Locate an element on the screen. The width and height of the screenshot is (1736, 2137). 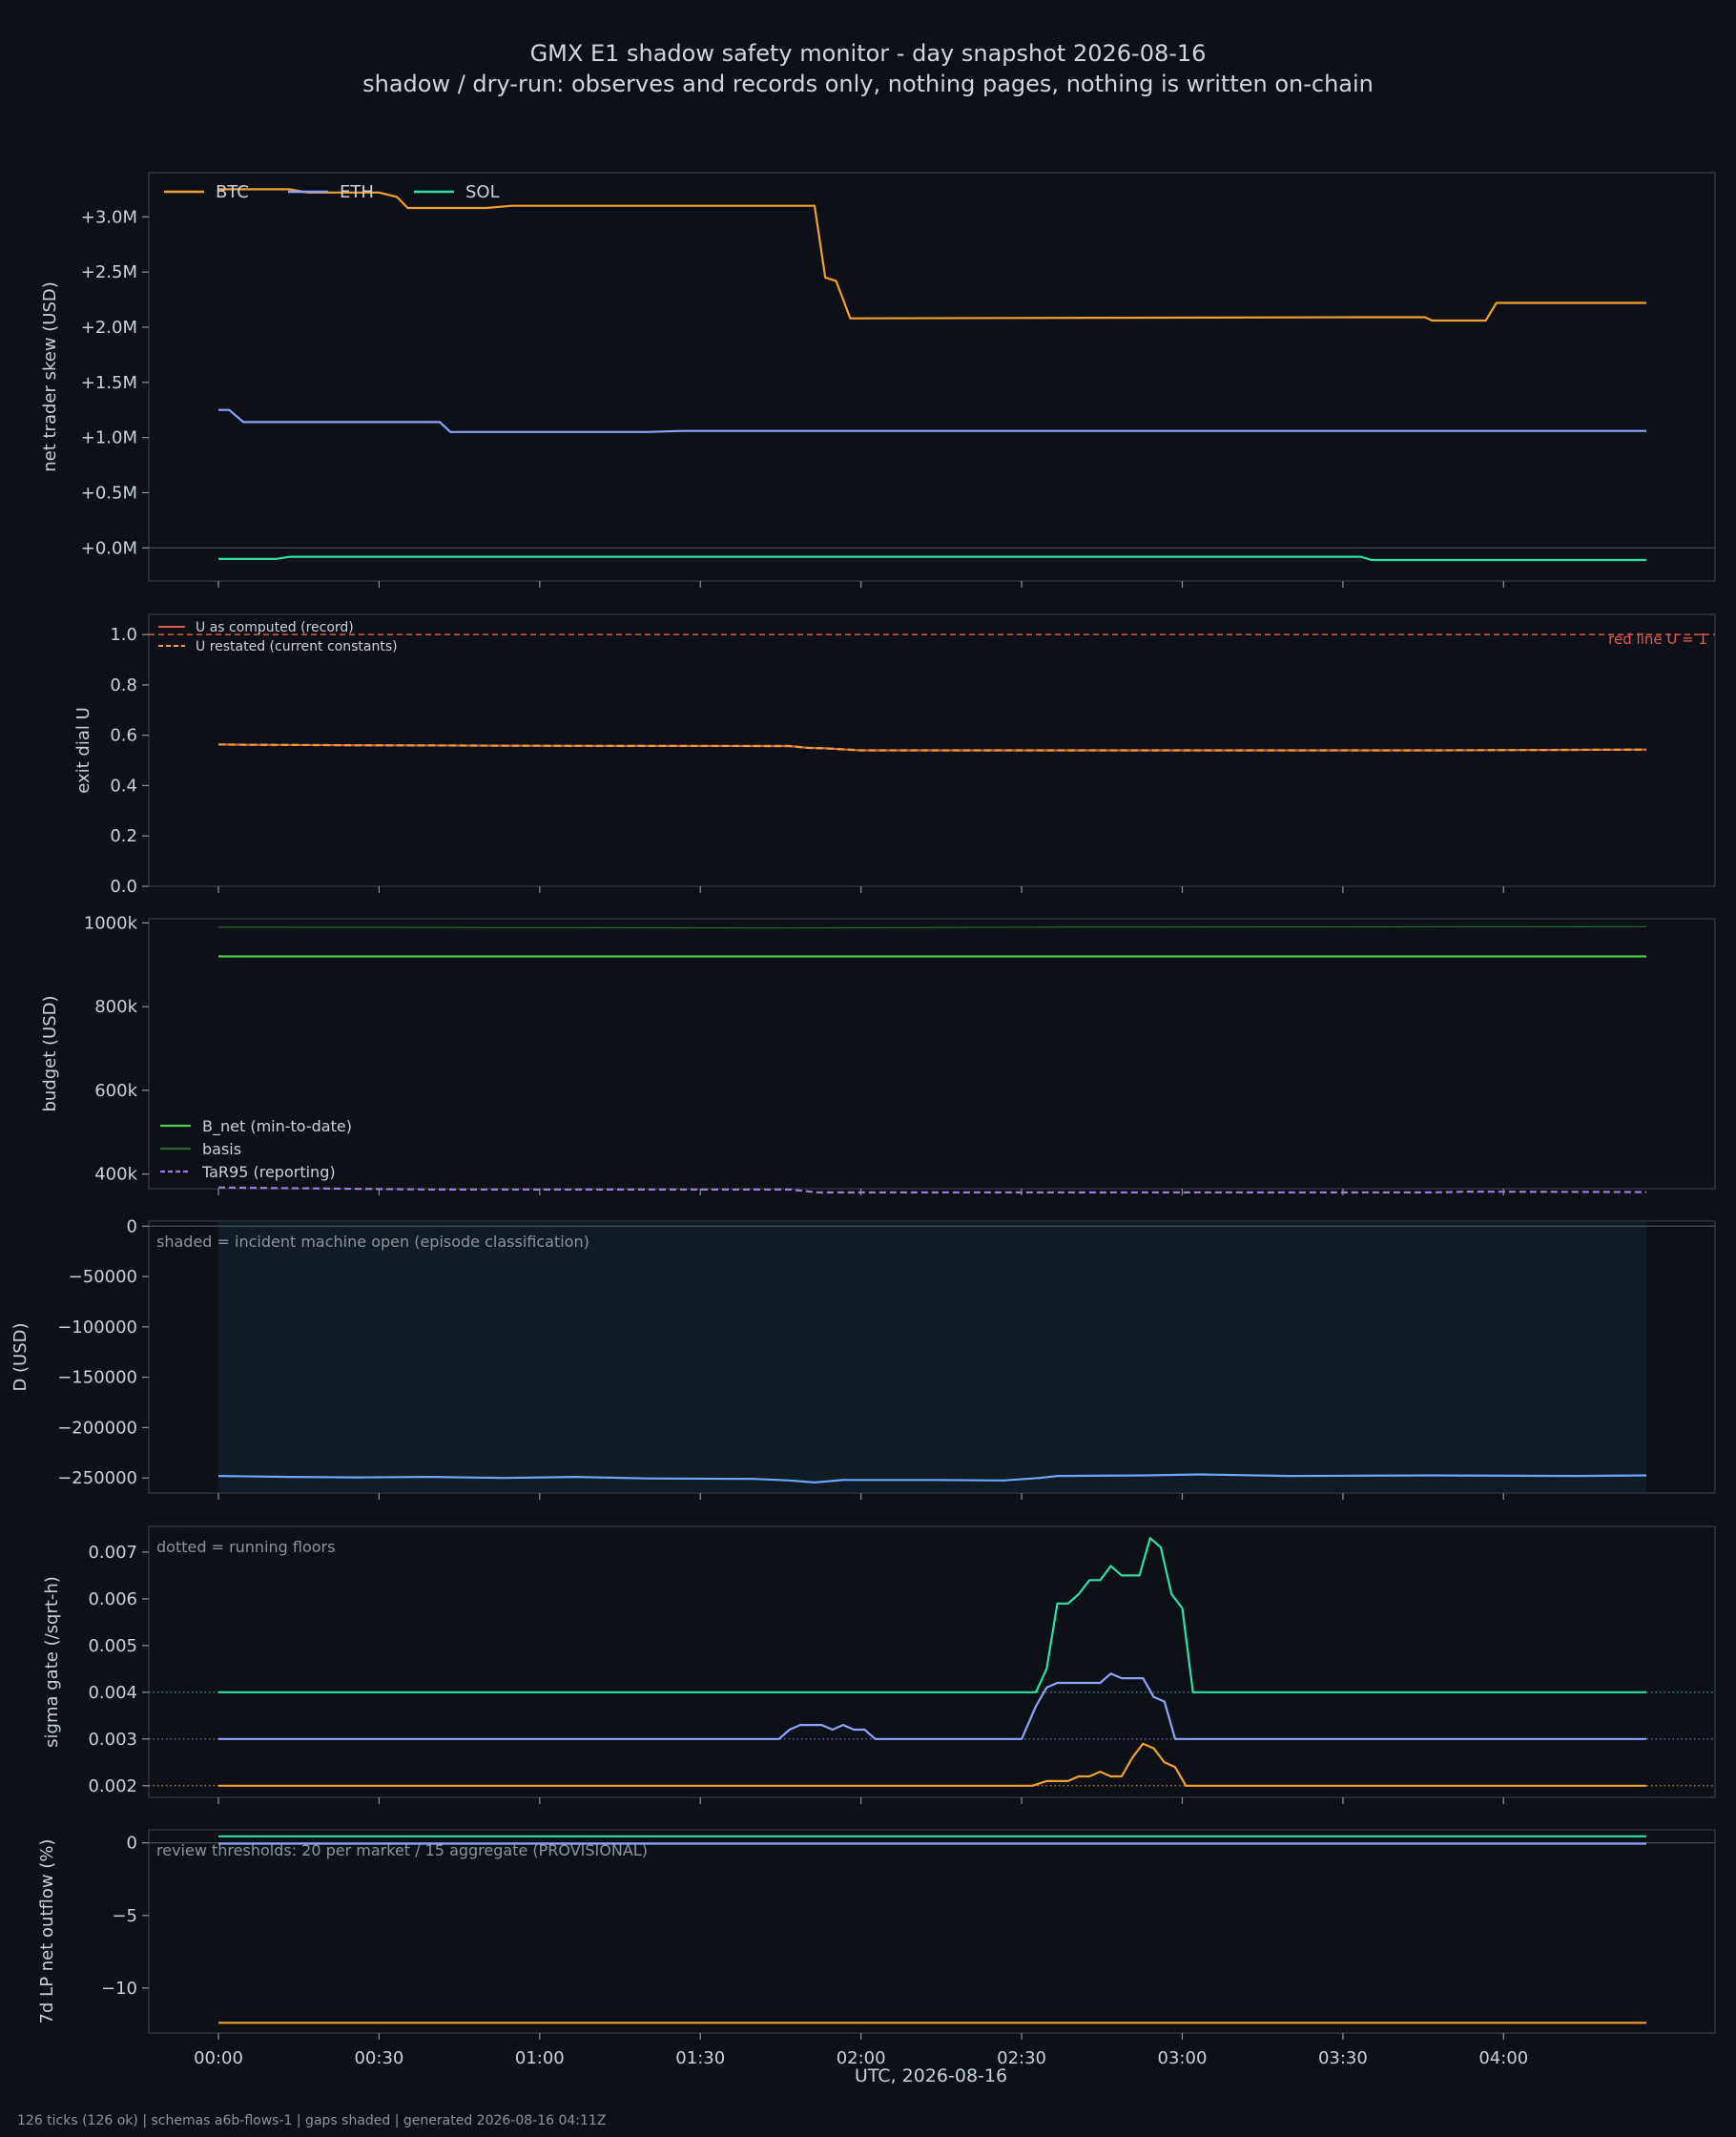
y-tick-label: 1000k is located at coordinates (111, 923).